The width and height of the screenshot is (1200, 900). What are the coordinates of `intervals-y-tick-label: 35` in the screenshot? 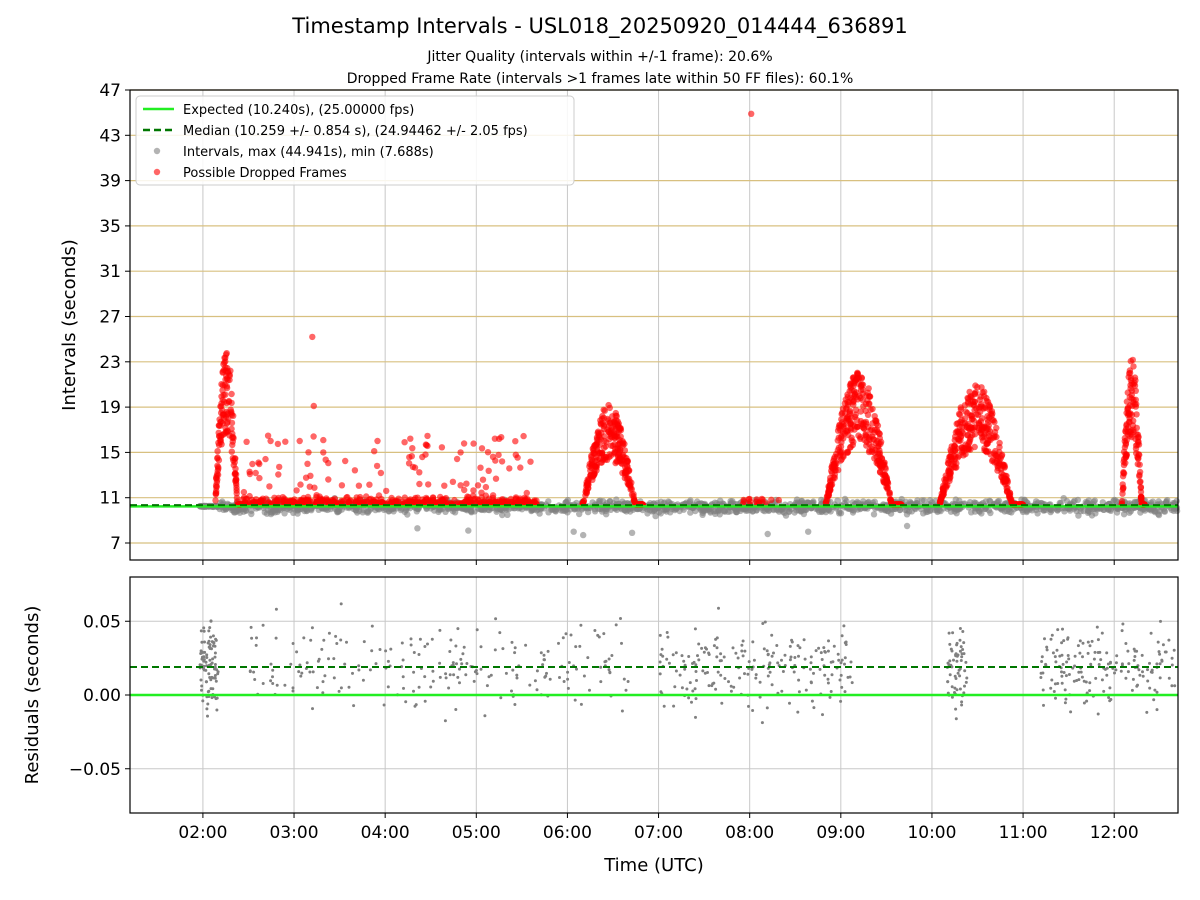 It's located at (110, 227).